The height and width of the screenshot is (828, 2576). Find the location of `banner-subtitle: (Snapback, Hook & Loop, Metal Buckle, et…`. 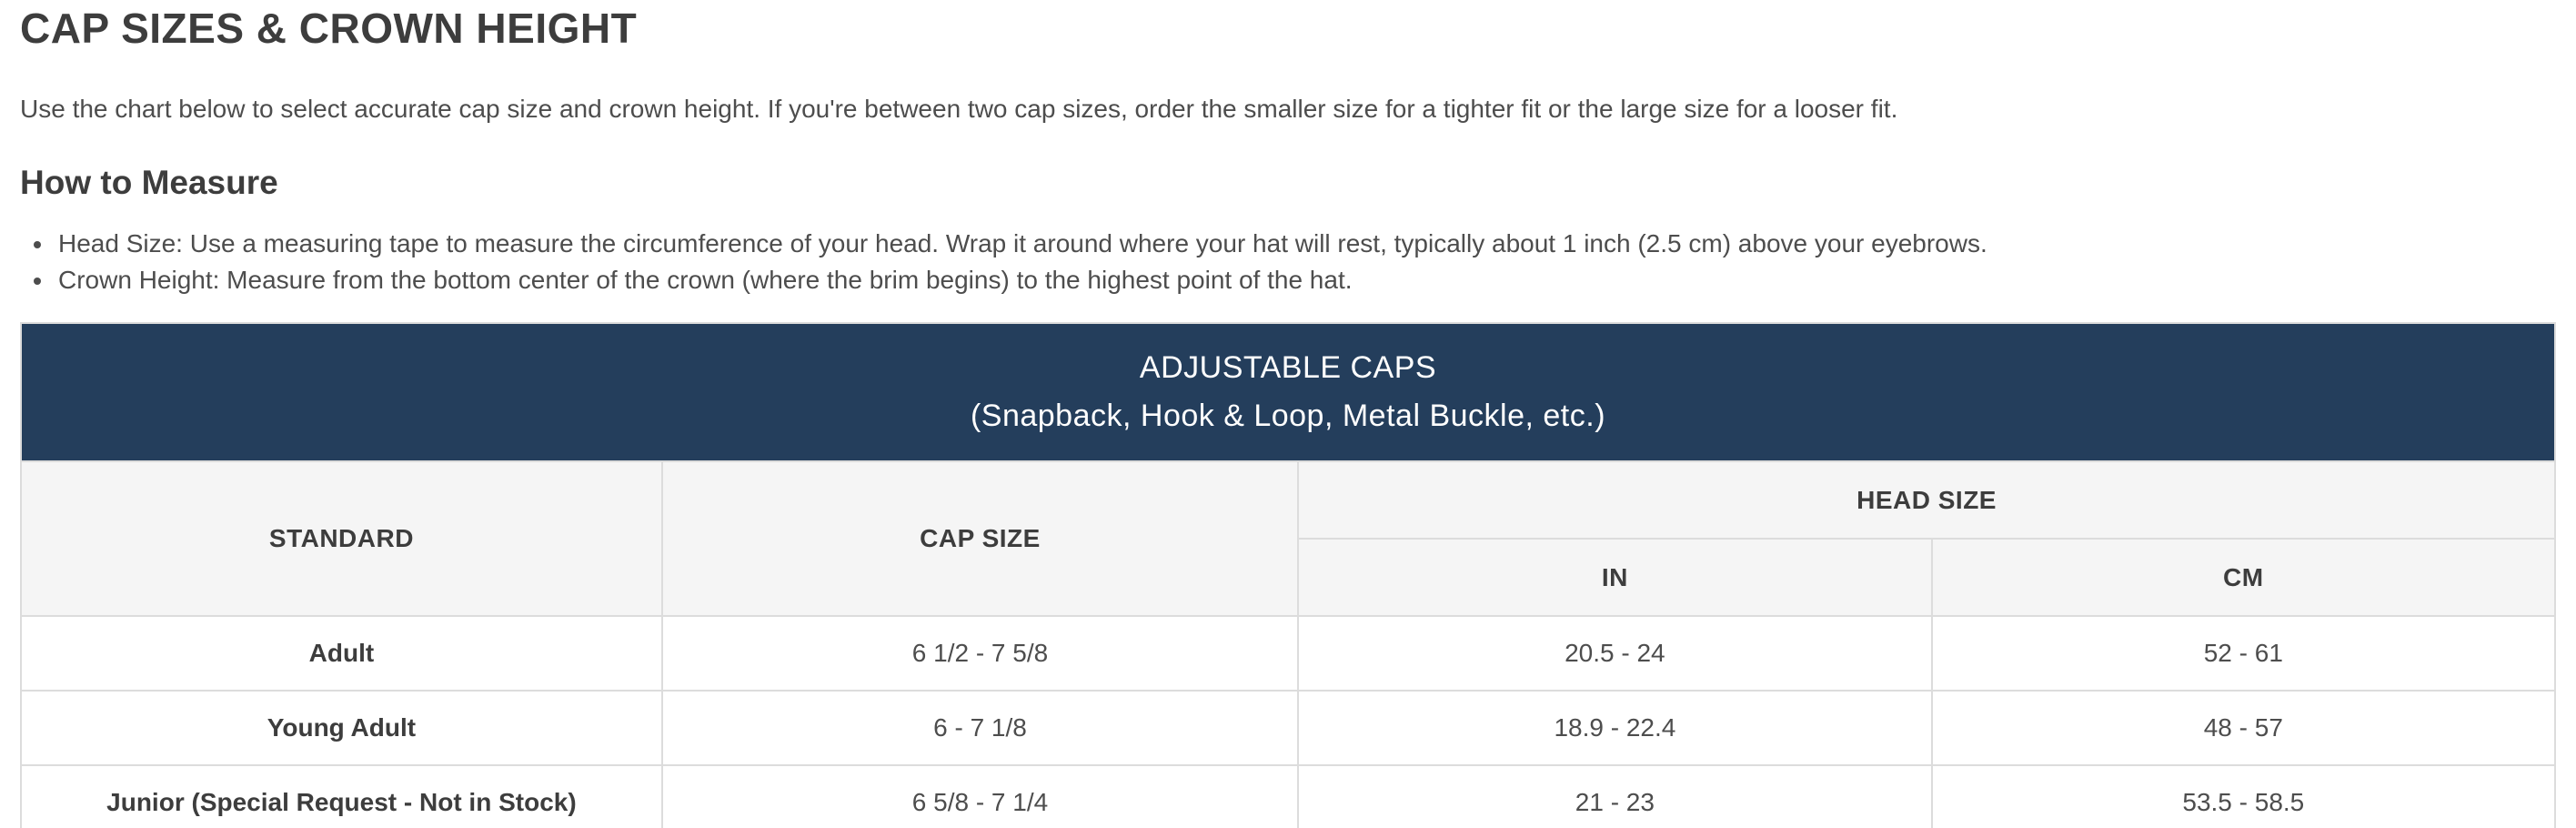

banner-subtitle: (Snapback, Hook & Loop, Metal Buckle, et… is located at coordinates (1288, 416).